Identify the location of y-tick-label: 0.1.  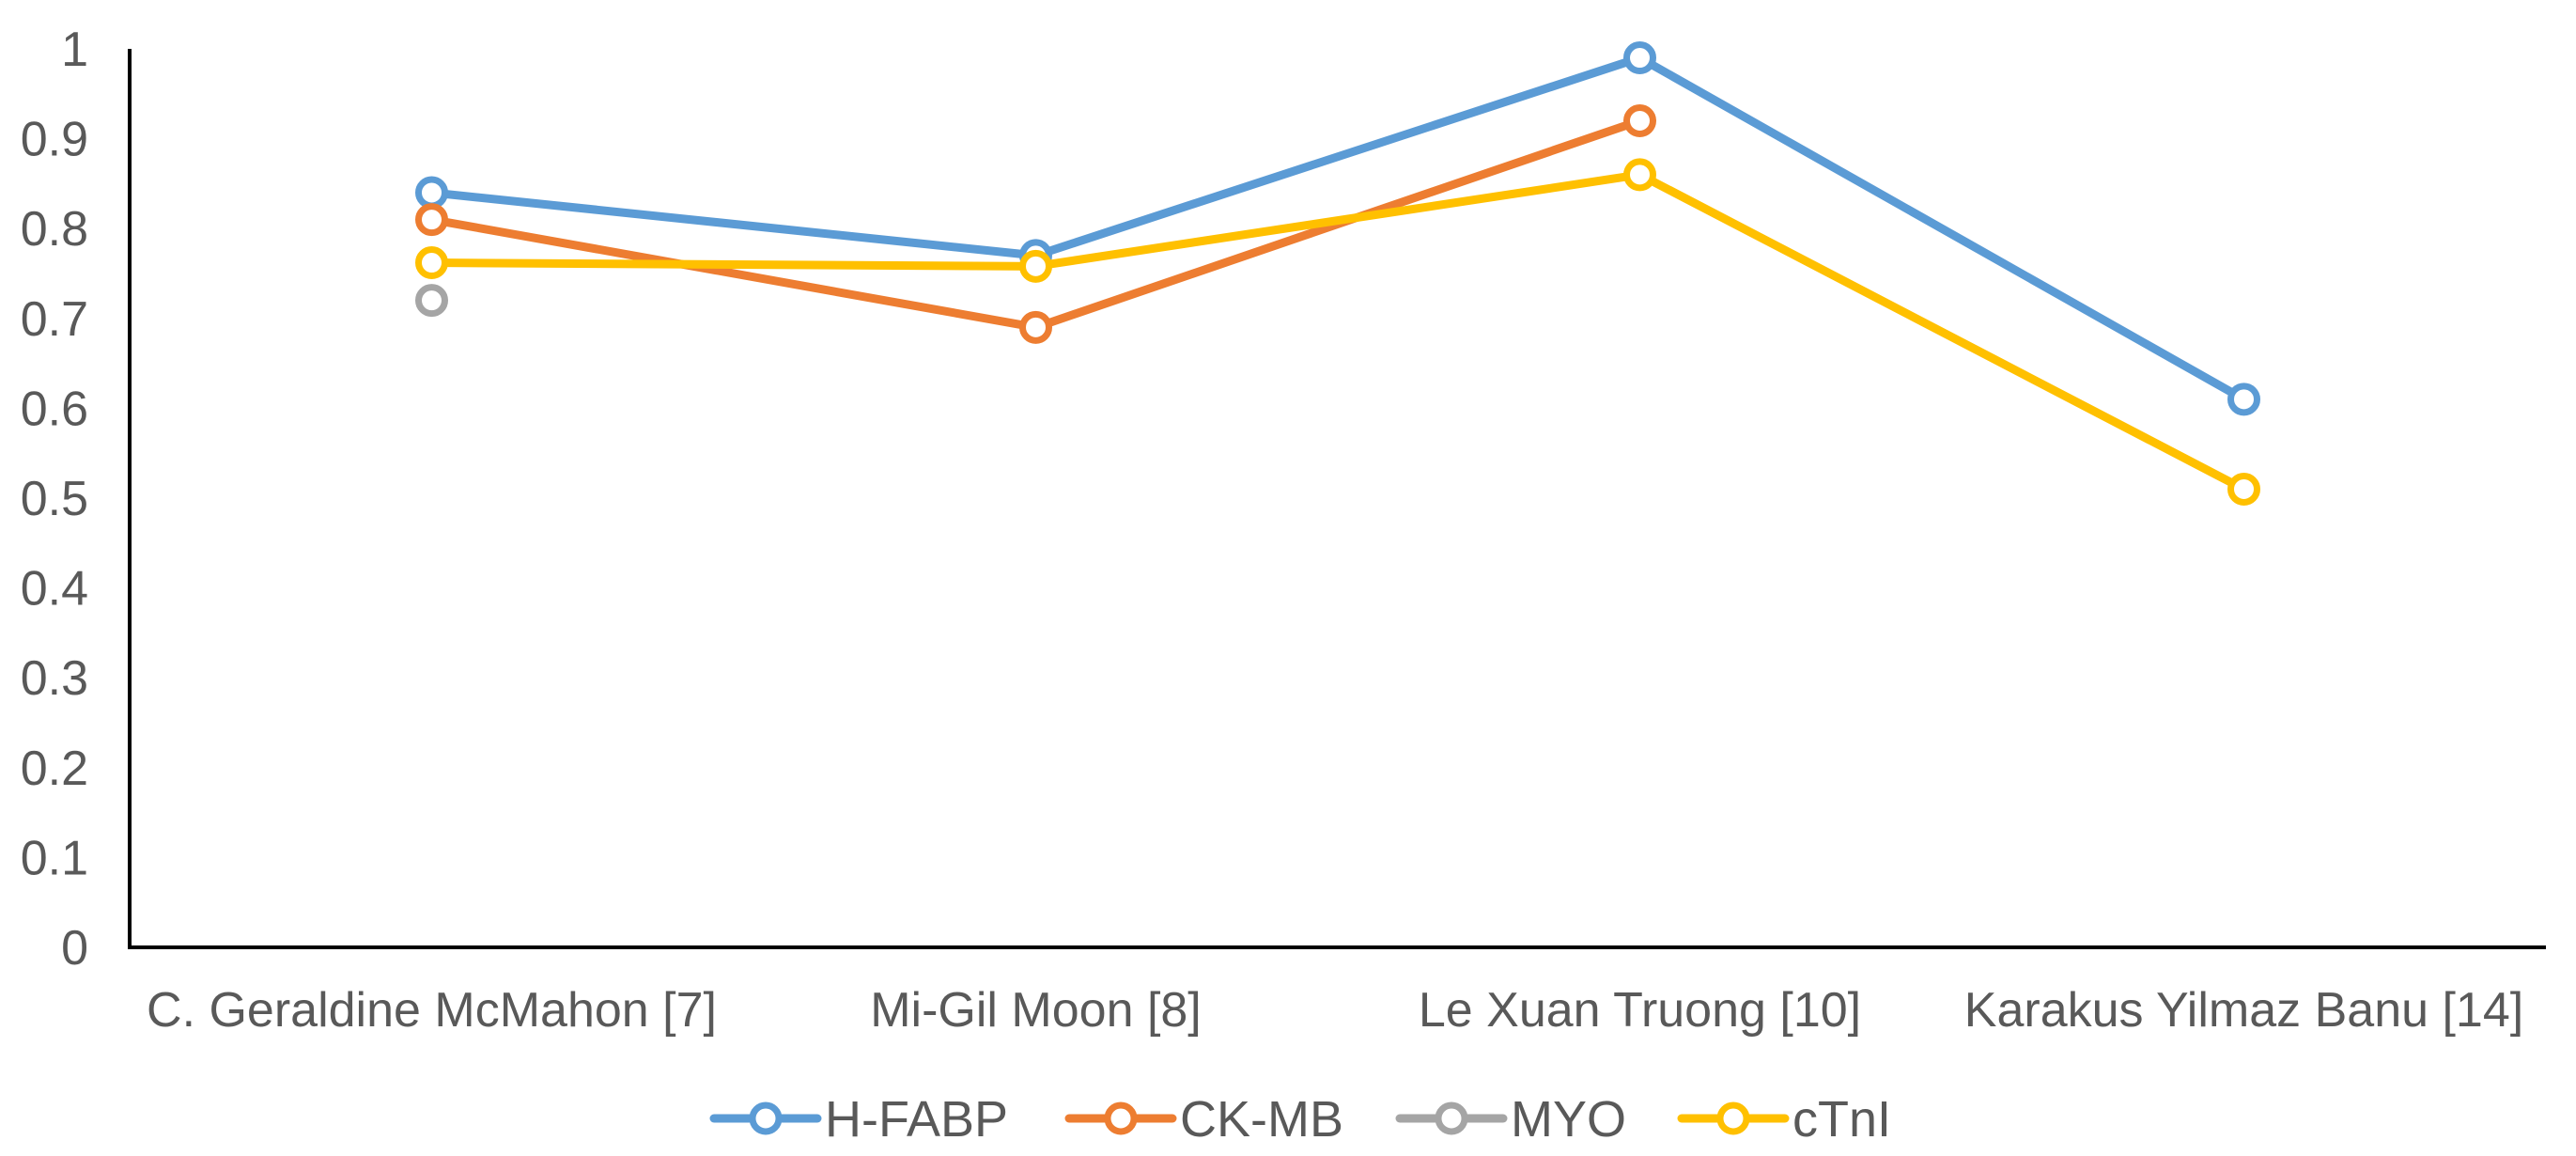
(55, 858).